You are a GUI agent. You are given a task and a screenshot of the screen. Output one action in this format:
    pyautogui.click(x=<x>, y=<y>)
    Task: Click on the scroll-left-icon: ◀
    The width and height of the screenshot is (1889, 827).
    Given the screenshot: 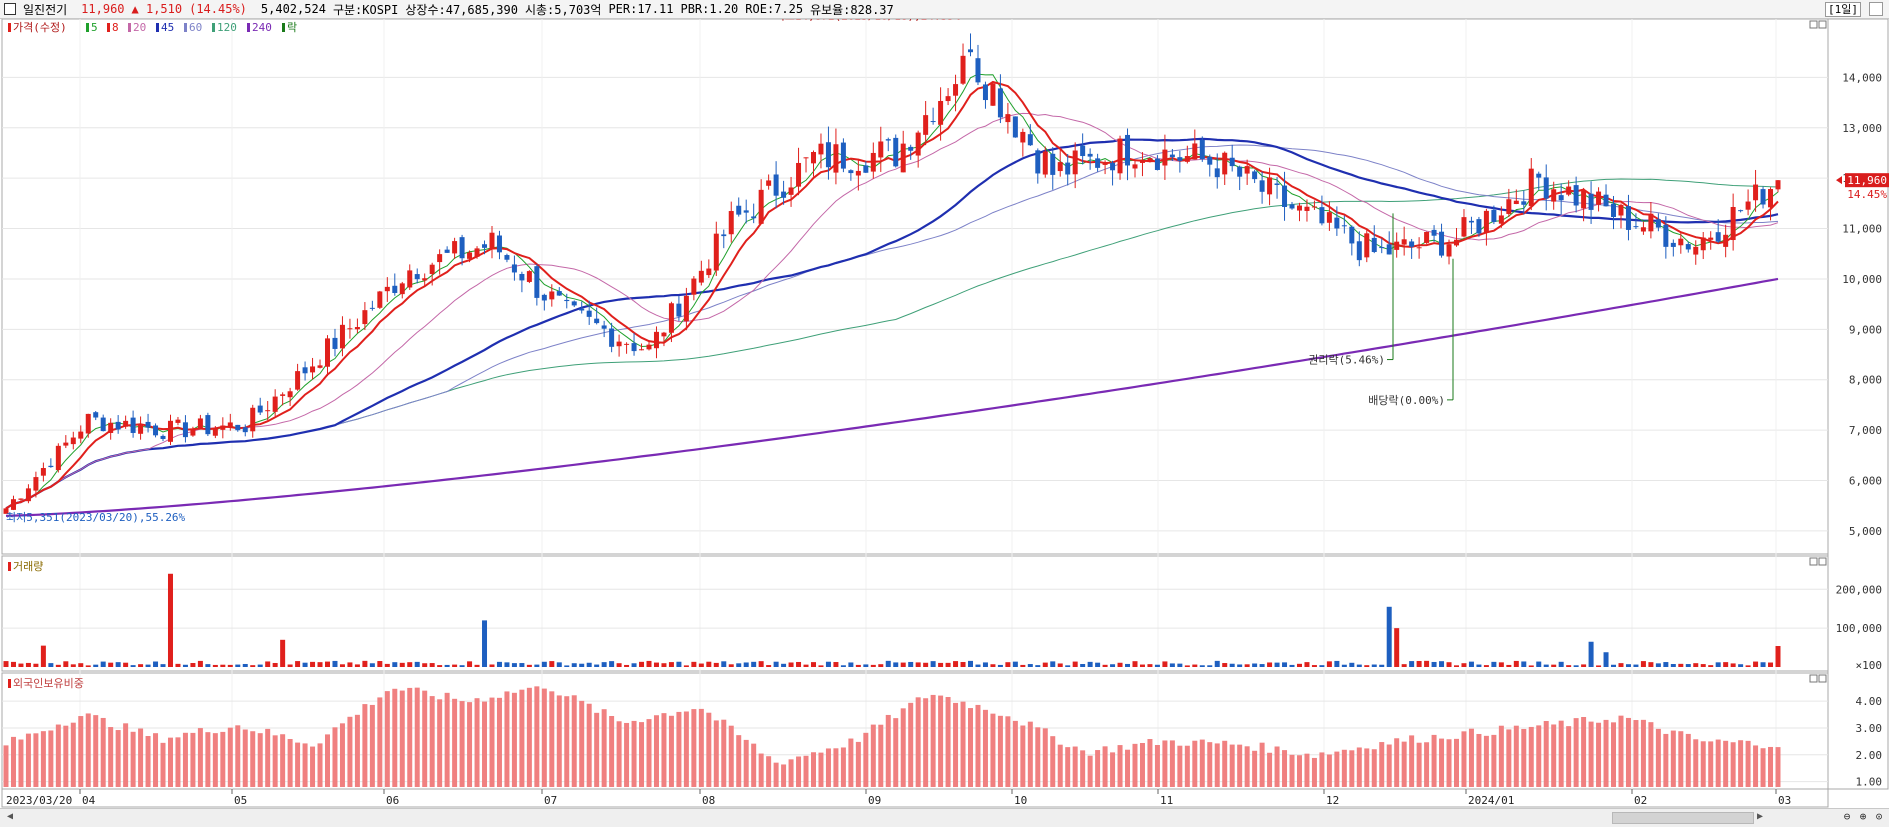 What is the action you would take?
    pyautogui.click(x=10, y=816)
    